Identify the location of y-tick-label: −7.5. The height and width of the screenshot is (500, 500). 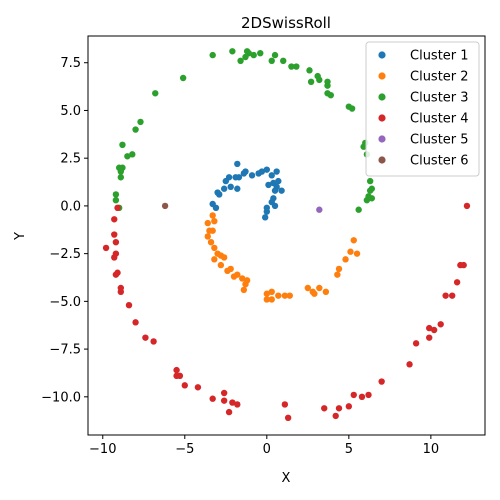
(65, 350).